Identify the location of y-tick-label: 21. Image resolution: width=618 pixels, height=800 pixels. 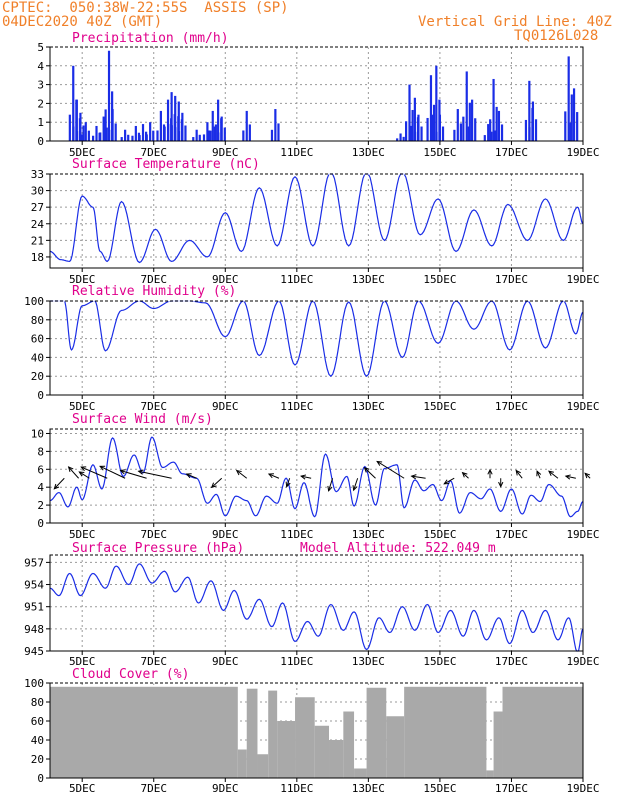
(37, 240).